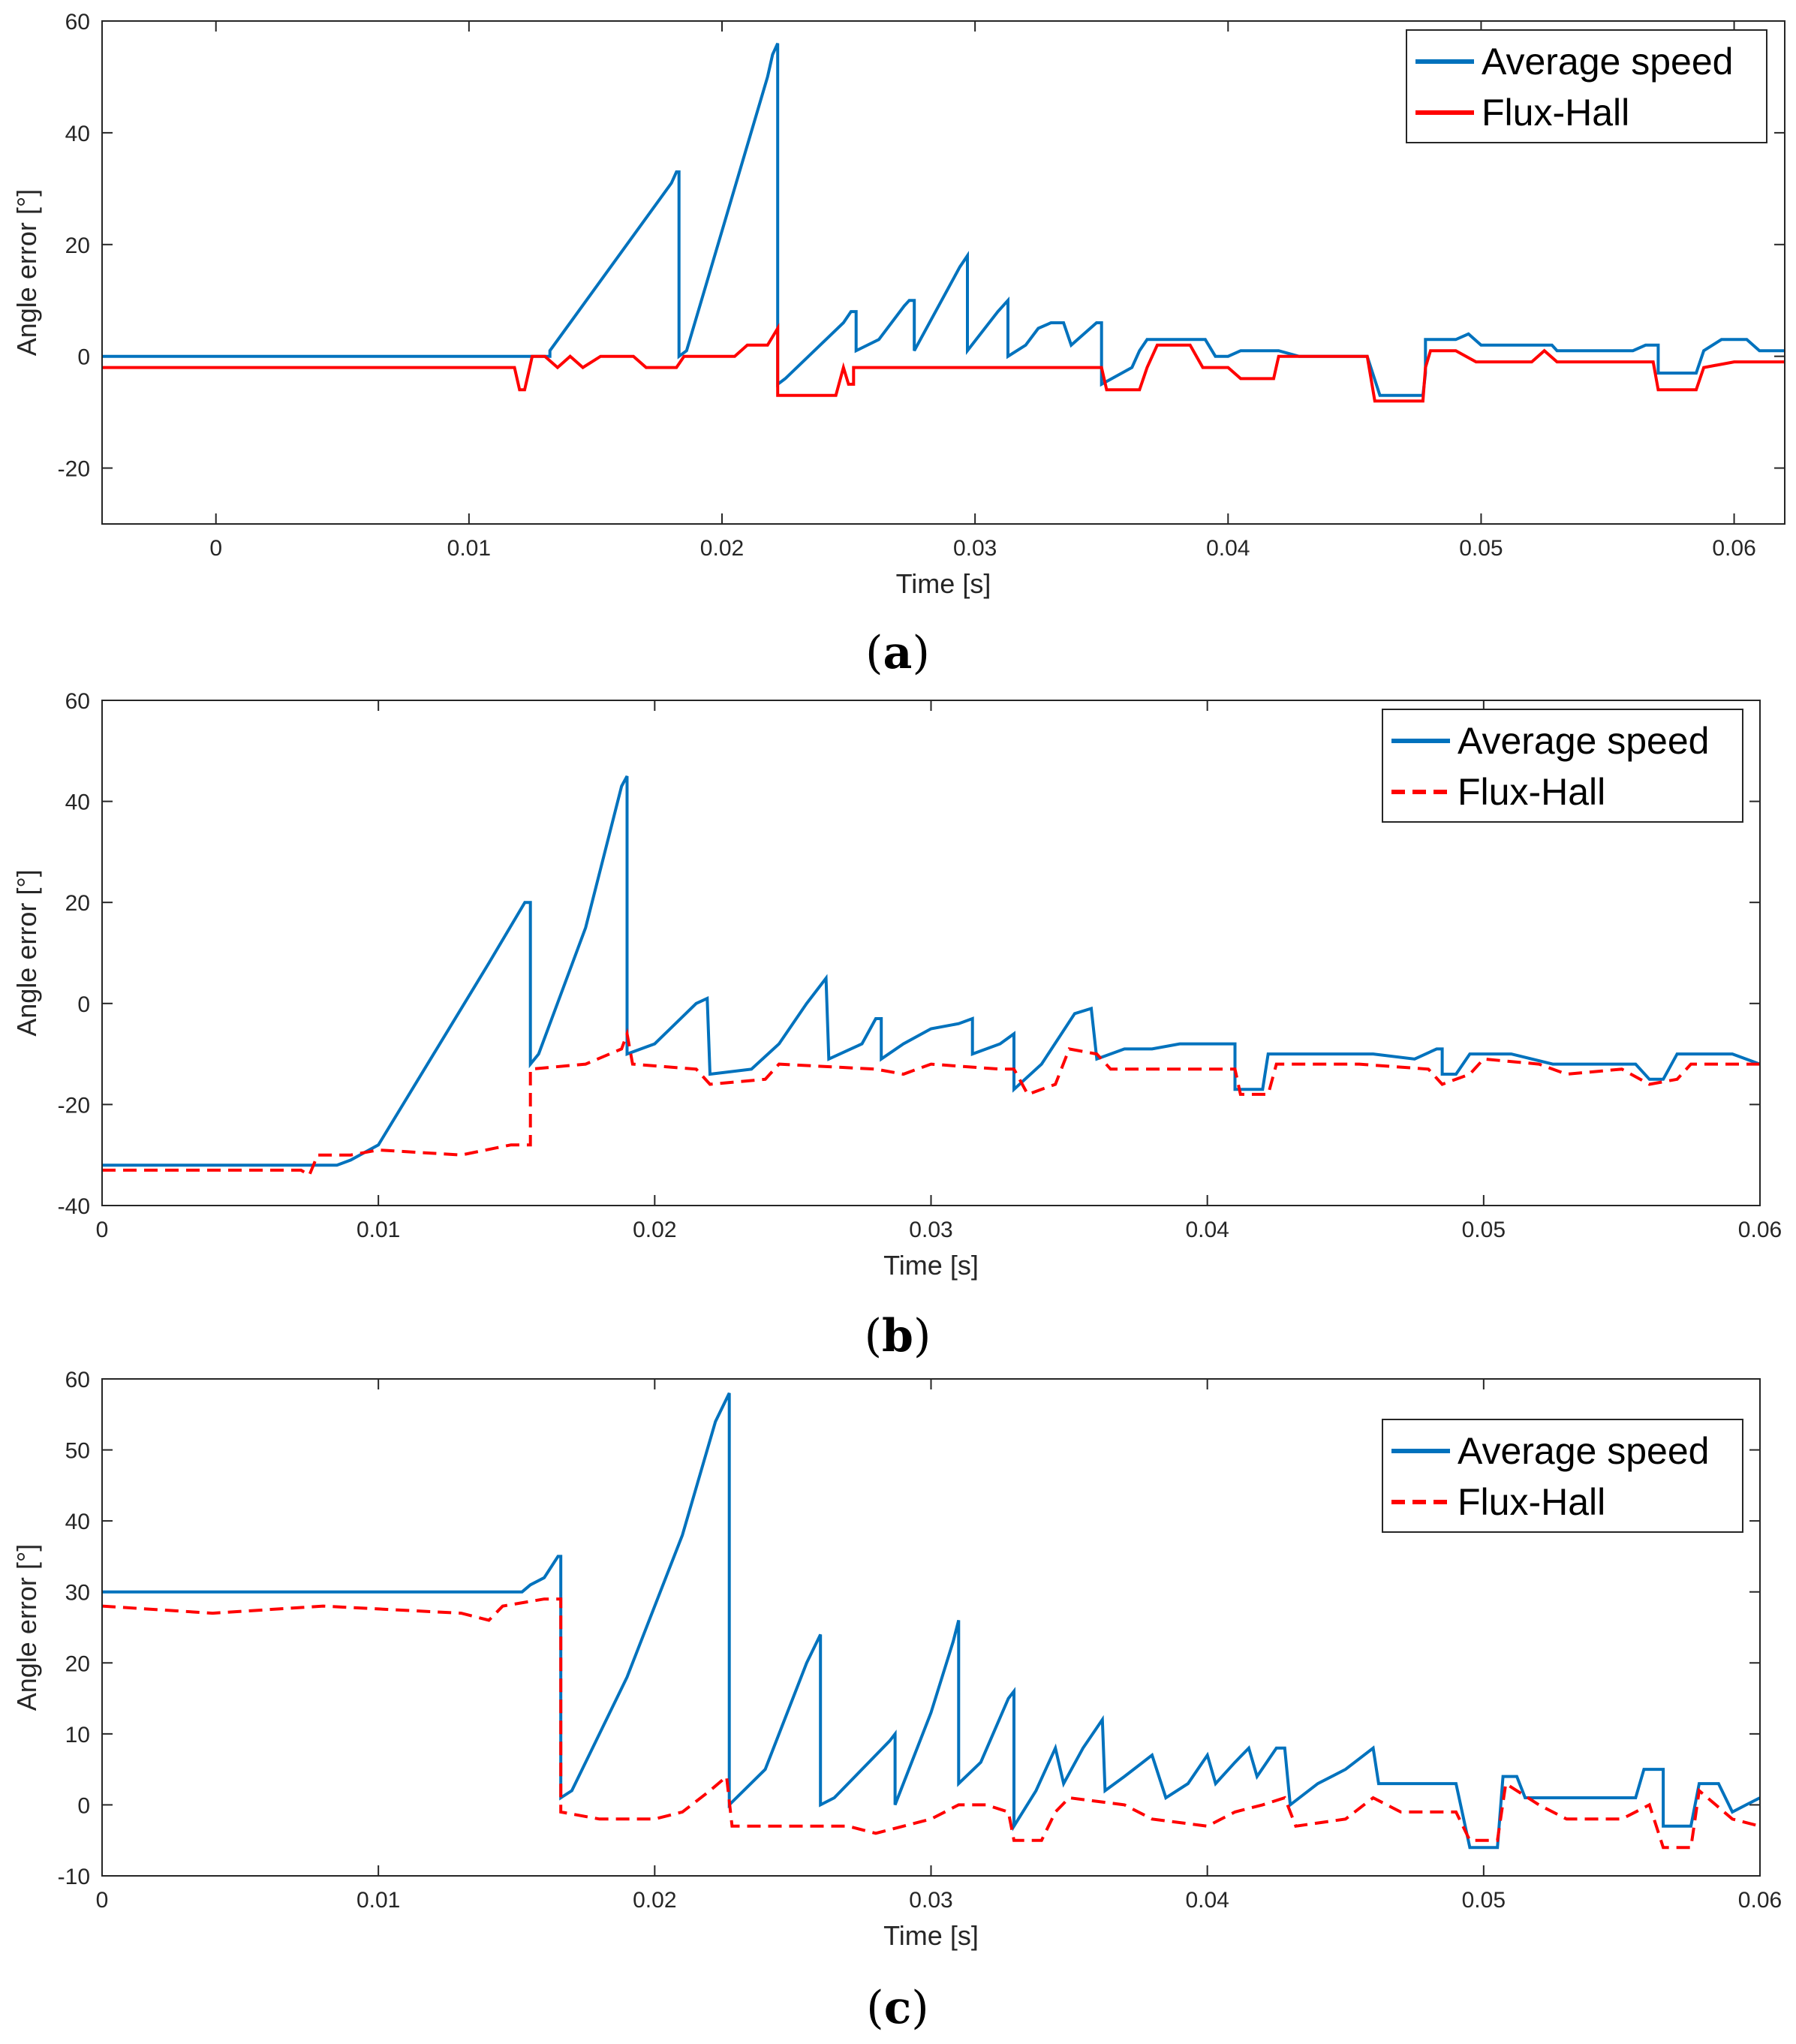 Image resolution: width=1796 pixels, height=2044 pixels. Describe the element at coordinates (77, 1451) in the screenshot. I see `y-tick-label: 50` at that location.